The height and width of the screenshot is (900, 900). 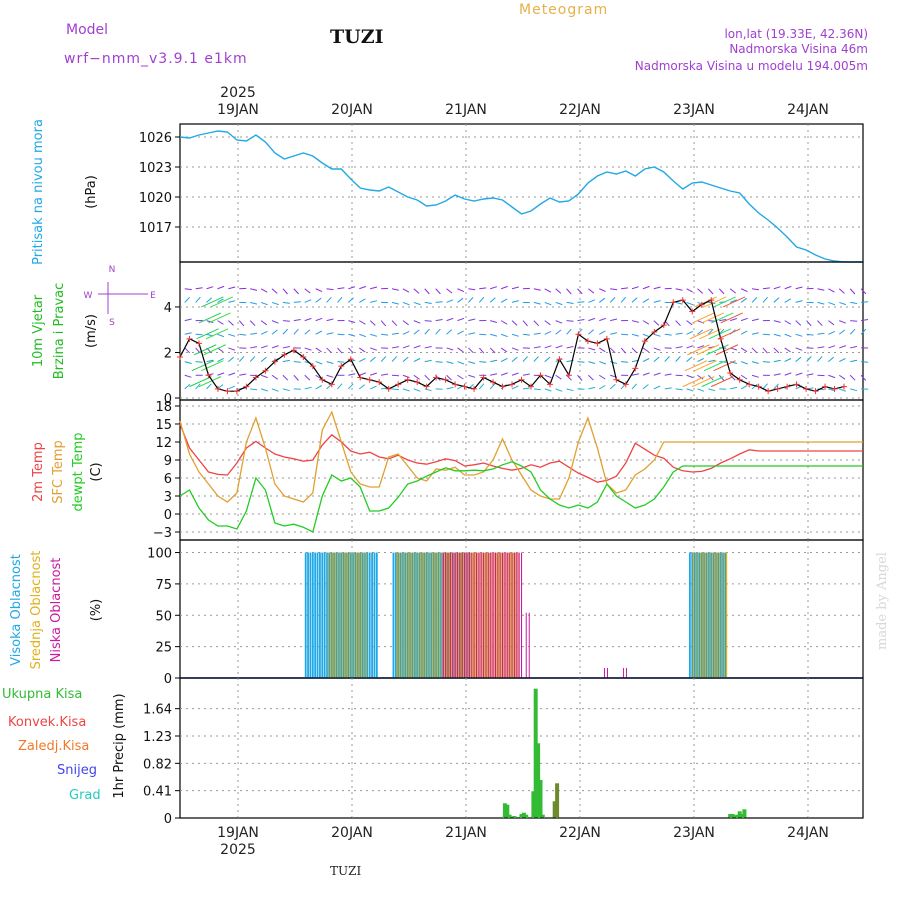 What do you see at coordinates (77, 770) in the screenshot?
I see `precip-snow-label: Snijeg` at bounding box center [77, 770].